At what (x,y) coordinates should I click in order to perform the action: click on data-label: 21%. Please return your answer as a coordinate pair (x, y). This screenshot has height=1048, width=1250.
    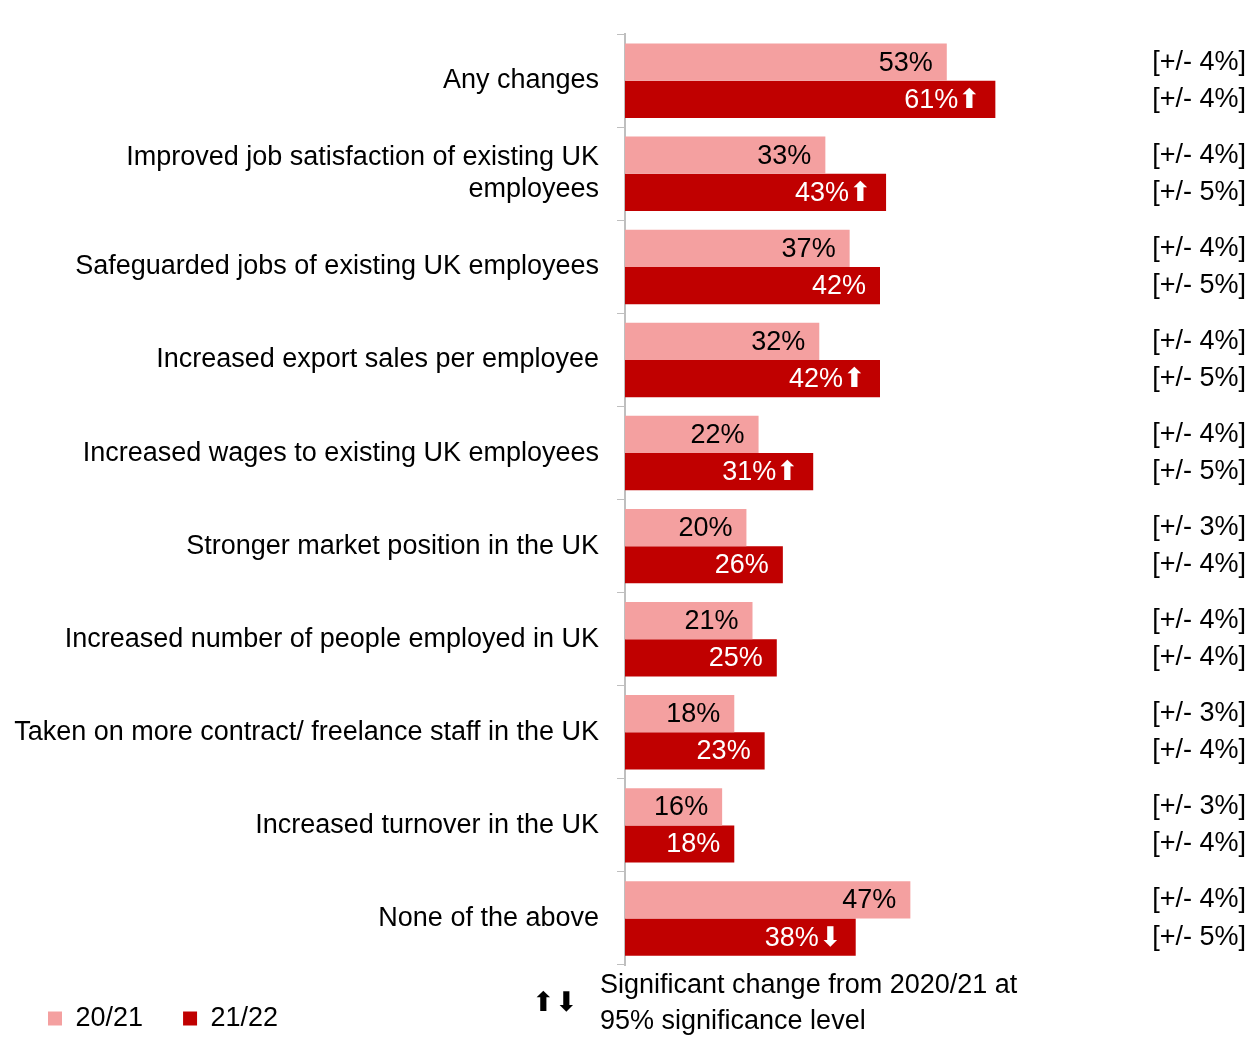
    Looking at the image, I should click on (711, 620).